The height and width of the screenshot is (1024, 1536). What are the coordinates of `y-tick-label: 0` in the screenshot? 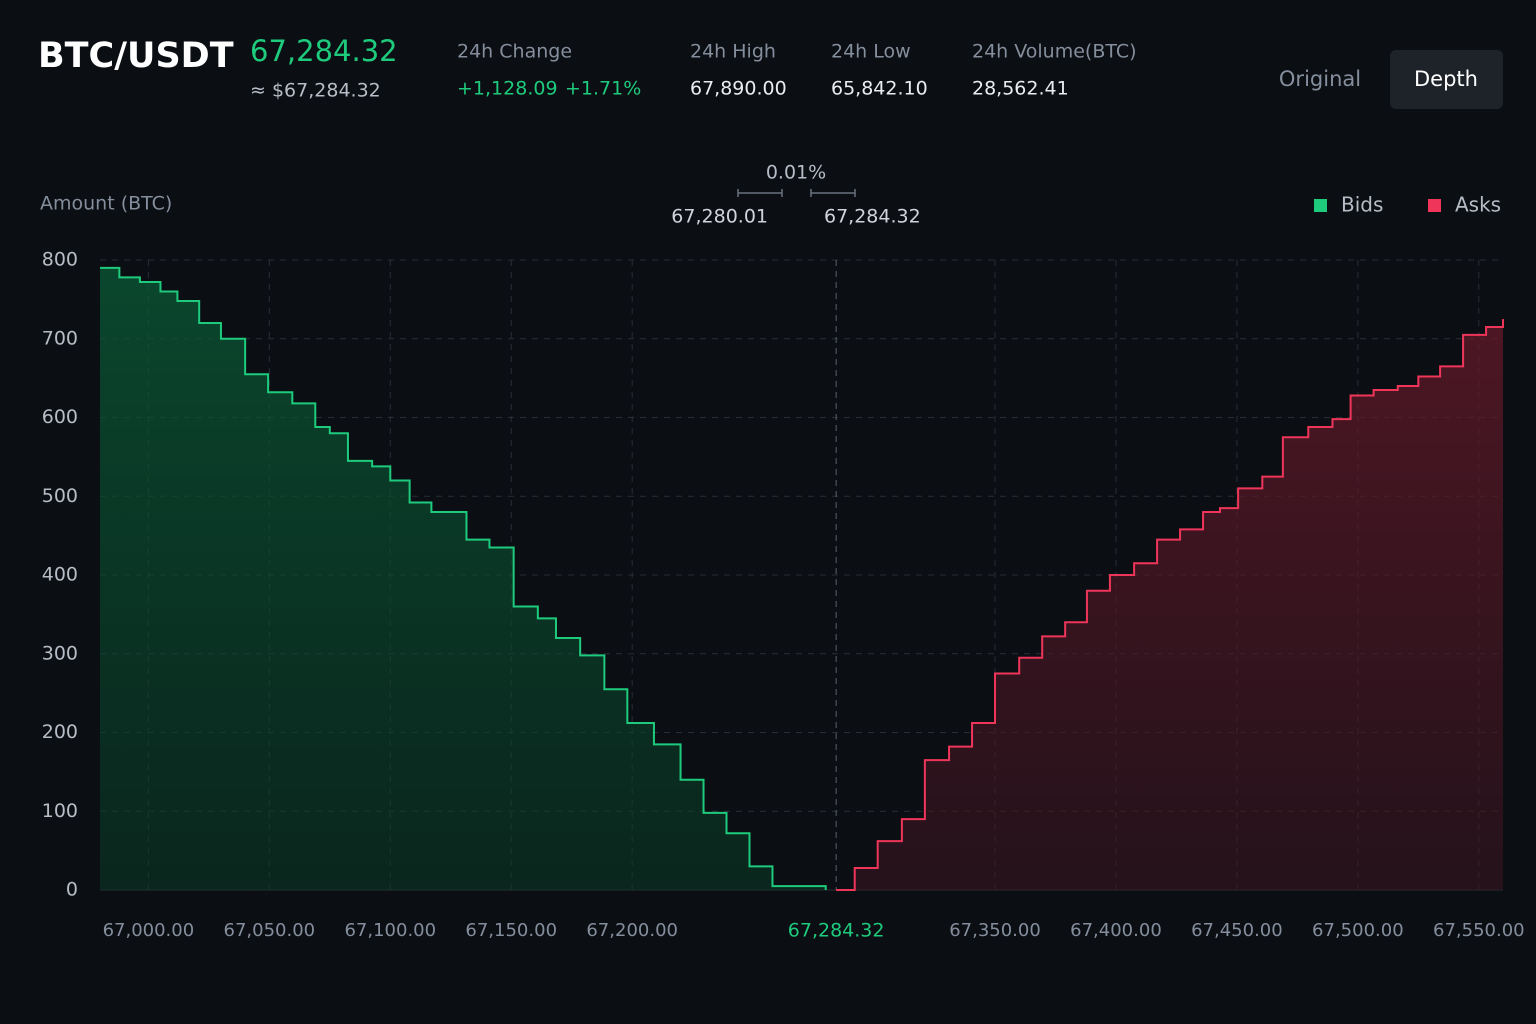 It's located at (72, 890).